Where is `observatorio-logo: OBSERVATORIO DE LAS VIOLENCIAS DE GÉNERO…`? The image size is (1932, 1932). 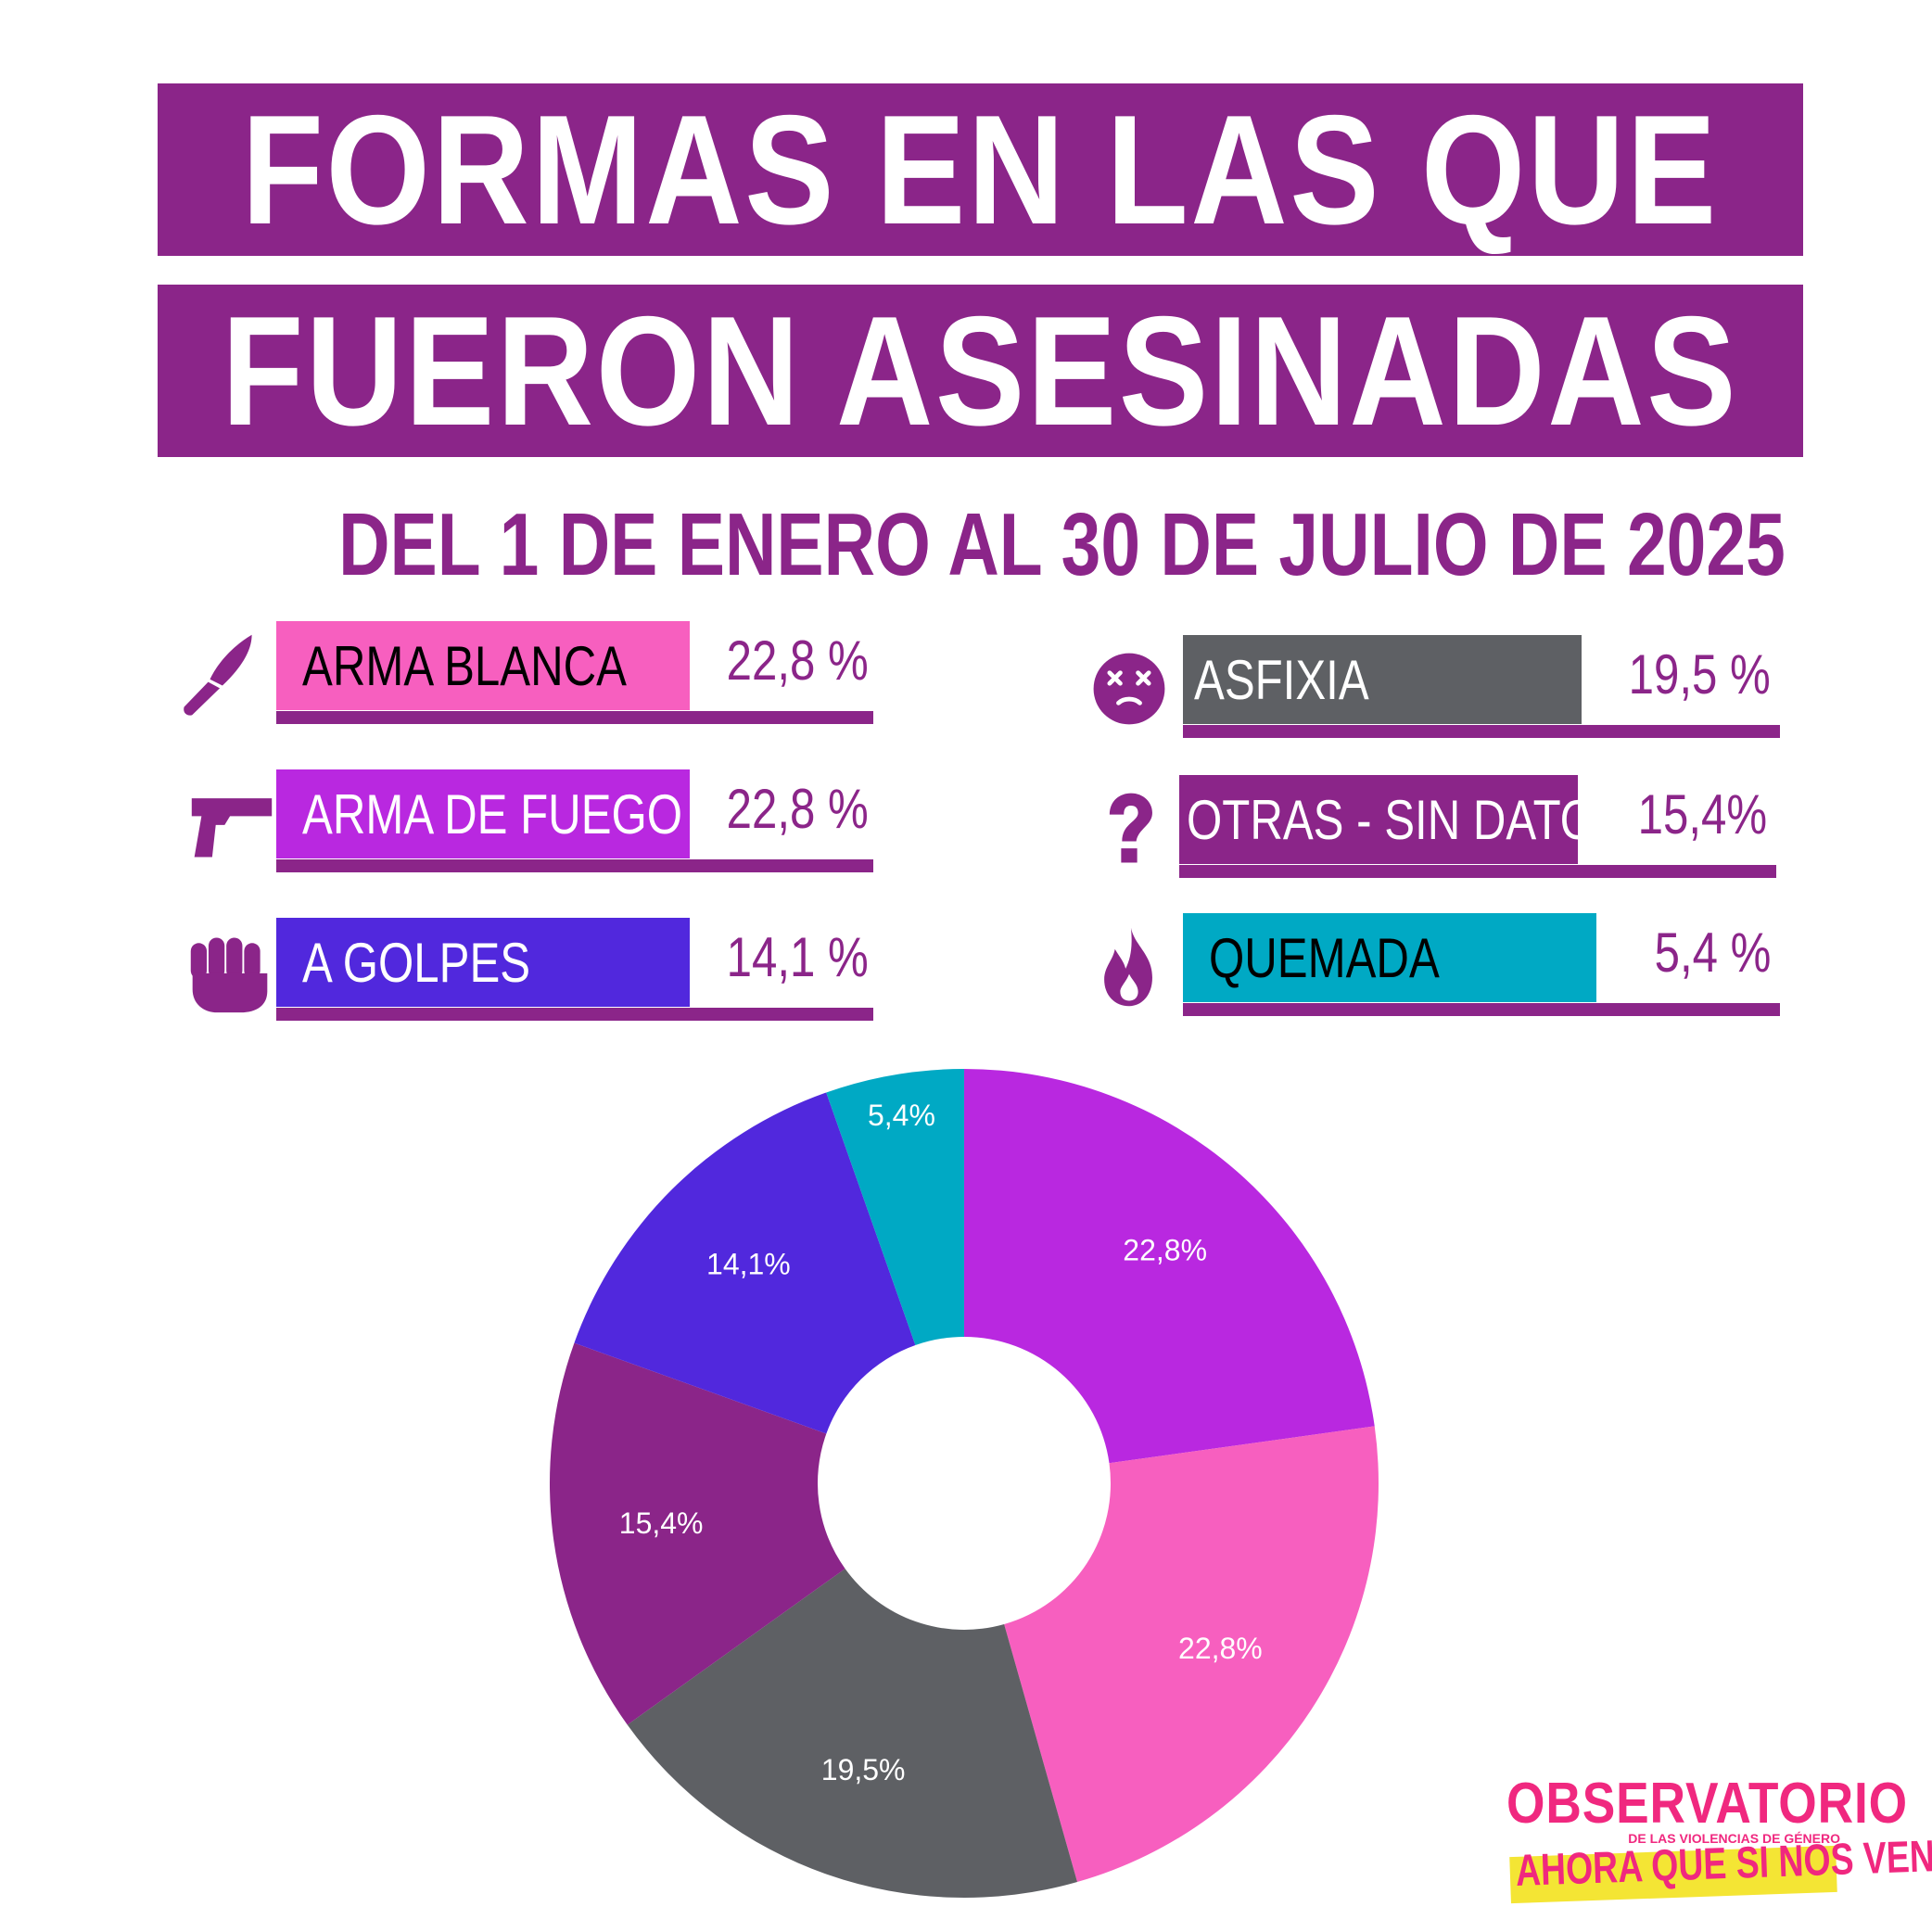
observatorio-logo: OBSERVATORIO DE LAS VIOLENCIAS DE GÉNERO… is located at coordinates (1719, 1844).